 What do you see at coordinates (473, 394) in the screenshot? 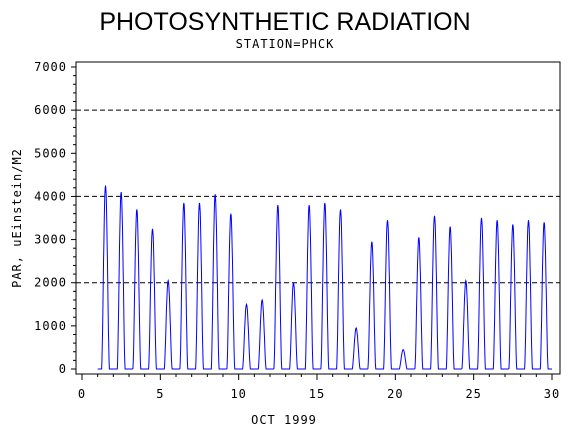
I see `x-tick-label: 25` at bounding box center [473, 394].